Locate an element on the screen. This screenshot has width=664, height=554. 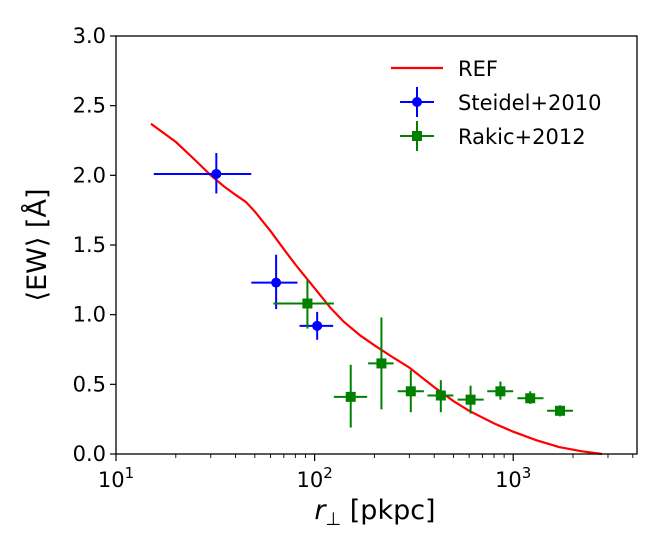
y-axis-label: ⟨EW⟩ [Å] is located at coordinates (37, 245).